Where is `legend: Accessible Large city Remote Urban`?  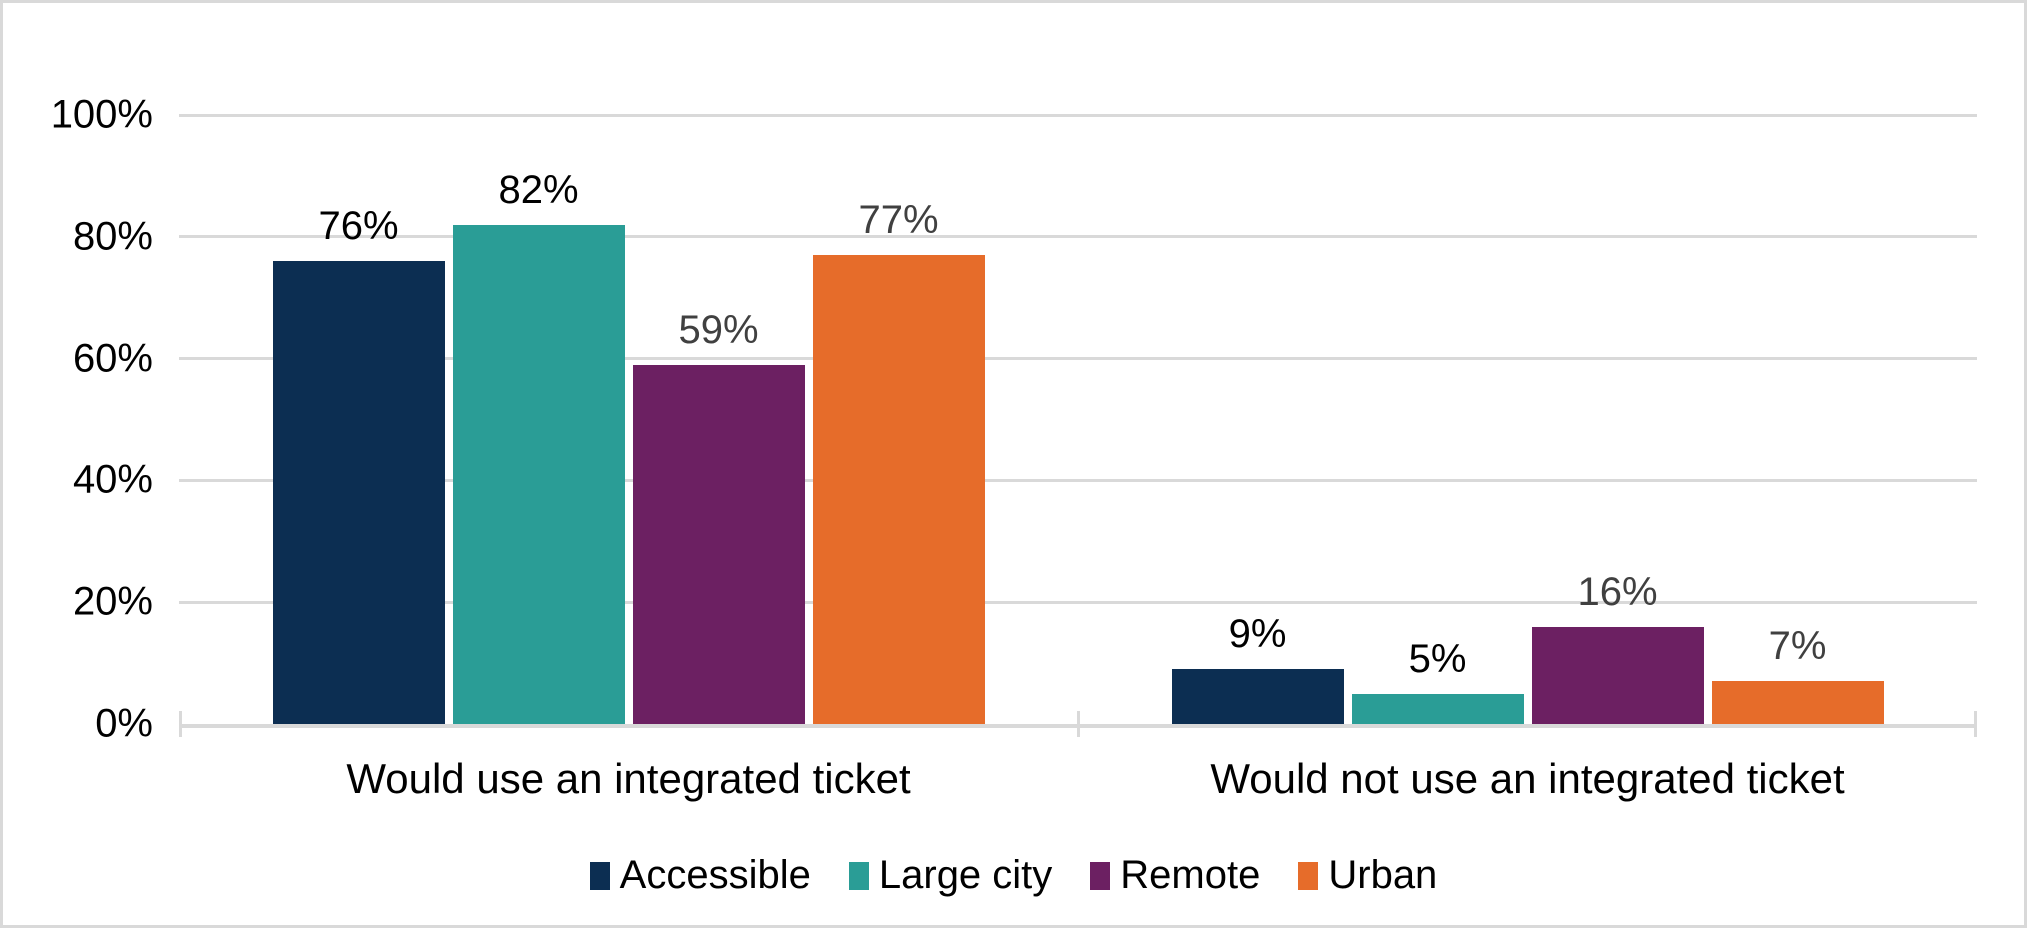
legend: Accessible Large city Remote Urban is located at coordinates (1013, 875).